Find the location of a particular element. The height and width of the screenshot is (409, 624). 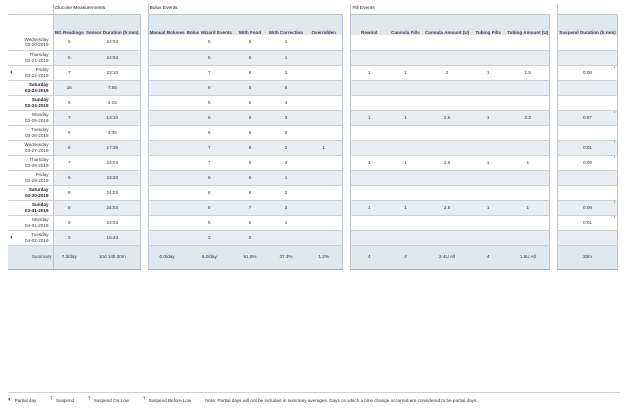

cell-bg-readings-value: 8 is located at coordinates (69, 207).